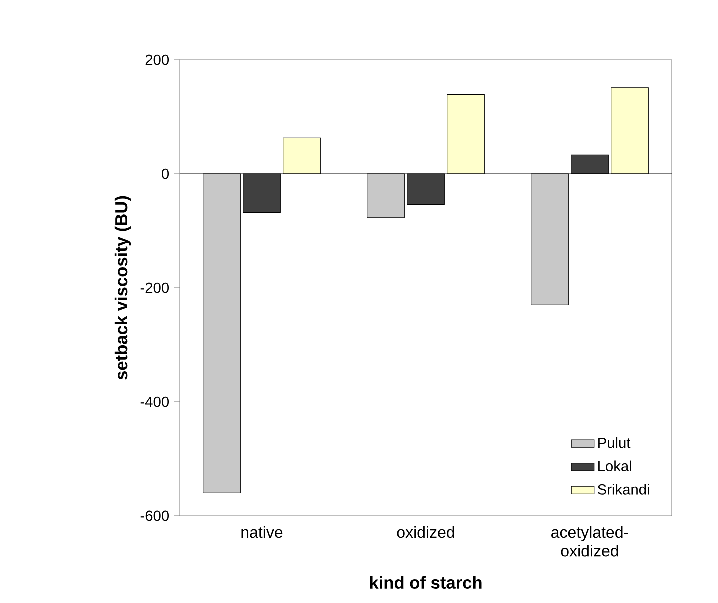 Image resolution: width=718 pixels, height=603 pixels. I want to click on y-tick-label: -400, so click(155, 402).